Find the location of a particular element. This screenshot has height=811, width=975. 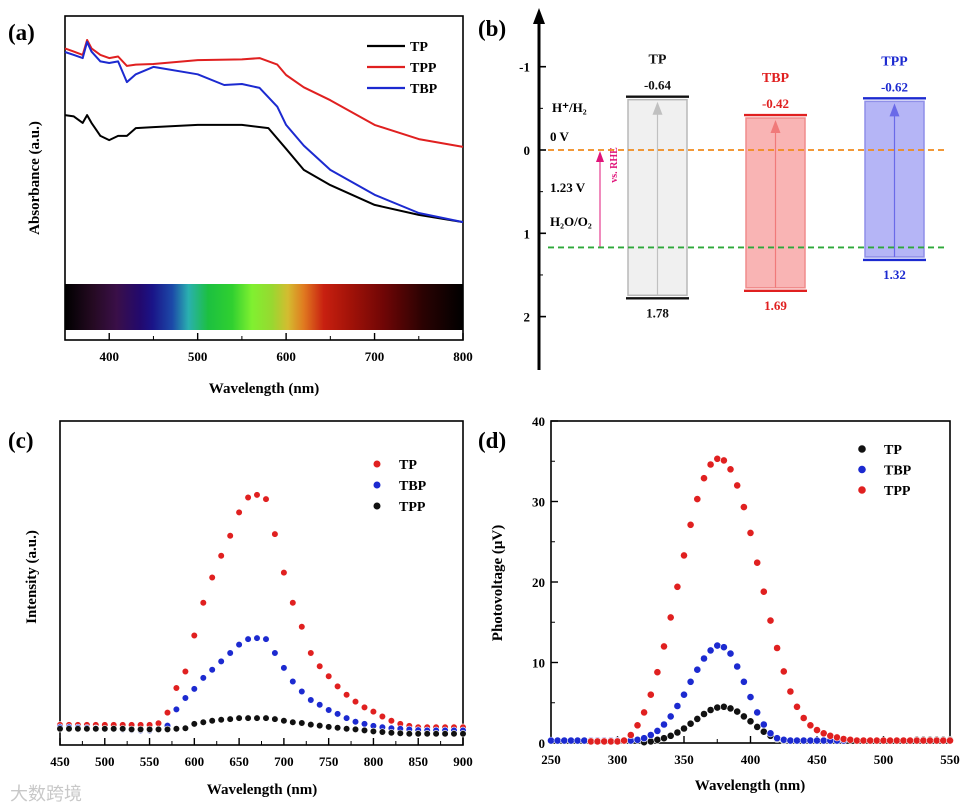

material-name-tpp: TPP is located at coordinates (894, 61).